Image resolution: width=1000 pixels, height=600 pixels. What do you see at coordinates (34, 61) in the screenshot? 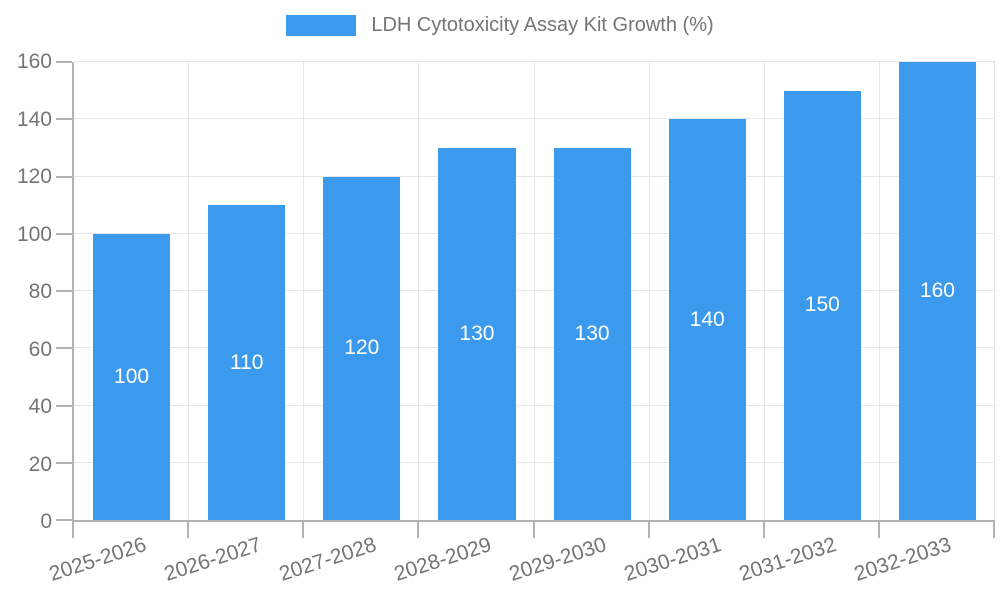
I see `y-tick-label: 160` at bounding box center [34, 61].